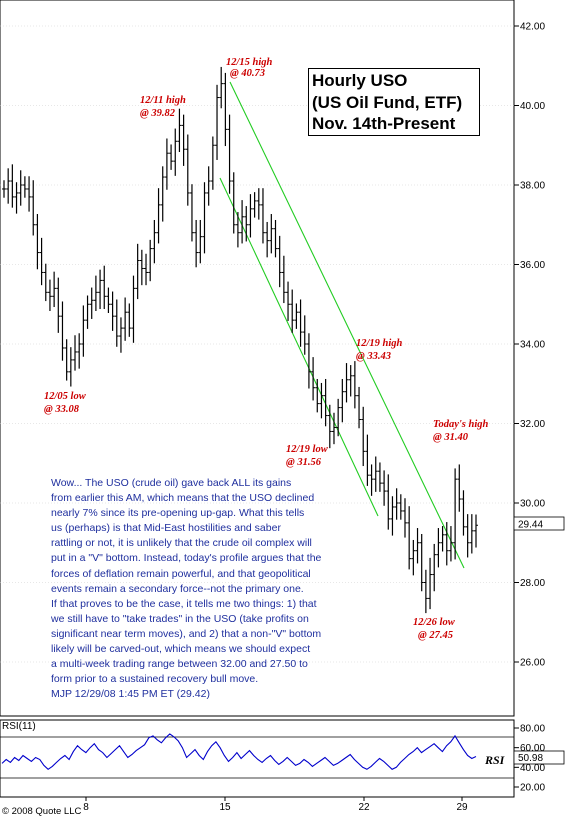  Describe the element at coordinates (384, 123) in the screenshot. I see `chart-title-line-3: Nov. 14th-Present` at that location.